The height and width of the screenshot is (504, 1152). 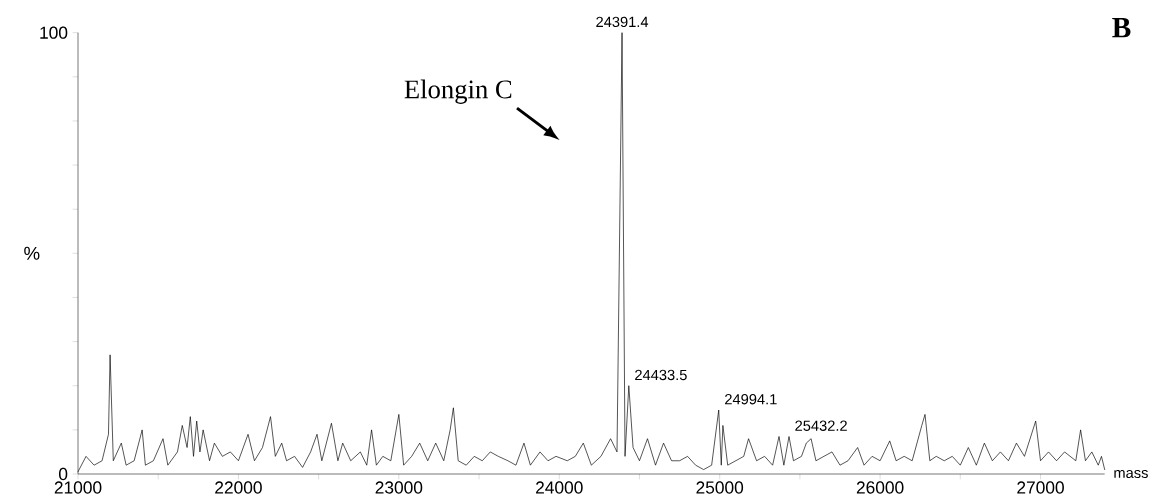 I want to click on x-axis-title: mass, so click(x=1131, y=474).